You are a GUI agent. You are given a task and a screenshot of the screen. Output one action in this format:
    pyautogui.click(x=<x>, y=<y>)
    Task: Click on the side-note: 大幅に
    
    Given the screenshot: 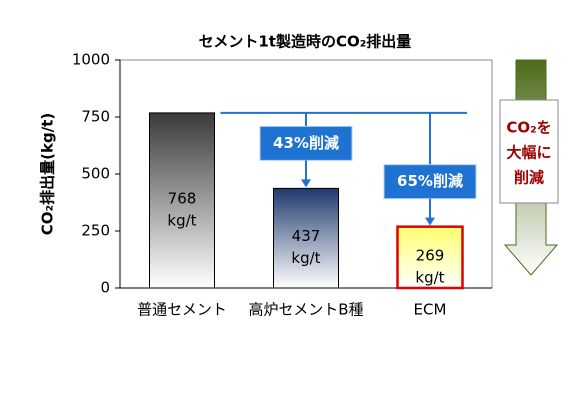 What is the action you would take?
    pyautogui.click(x=528, y=153)
    